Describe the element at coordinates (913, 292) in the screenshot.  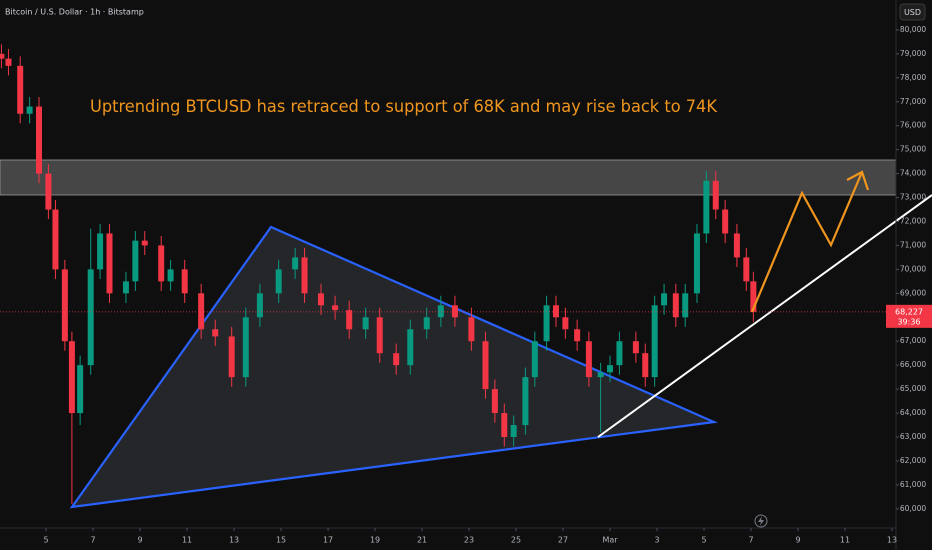
I see `y-tick-label: 69,000` at that location.